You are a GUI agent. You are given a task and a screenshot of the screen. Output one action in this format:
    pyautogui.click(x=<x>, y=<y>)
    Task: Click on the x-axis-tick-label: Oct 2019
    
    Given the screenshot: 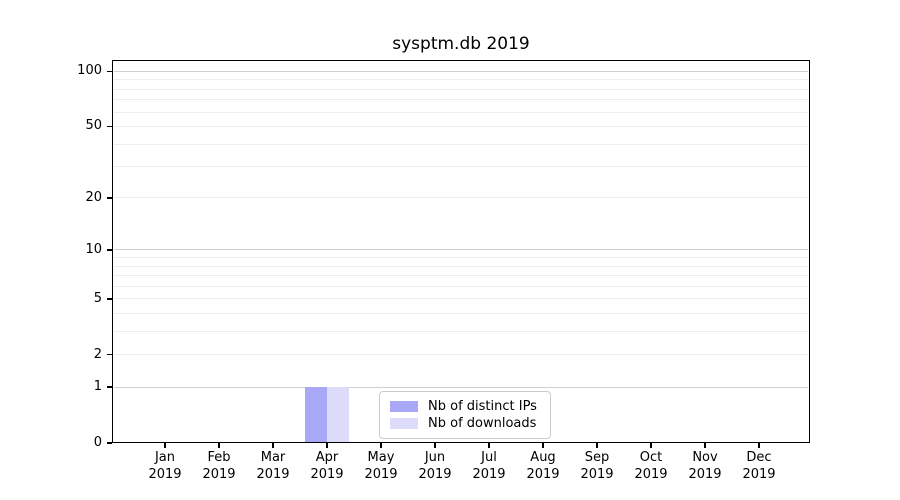 What is the action you would take?
    pyautogui.click(x=651, y=466)
    